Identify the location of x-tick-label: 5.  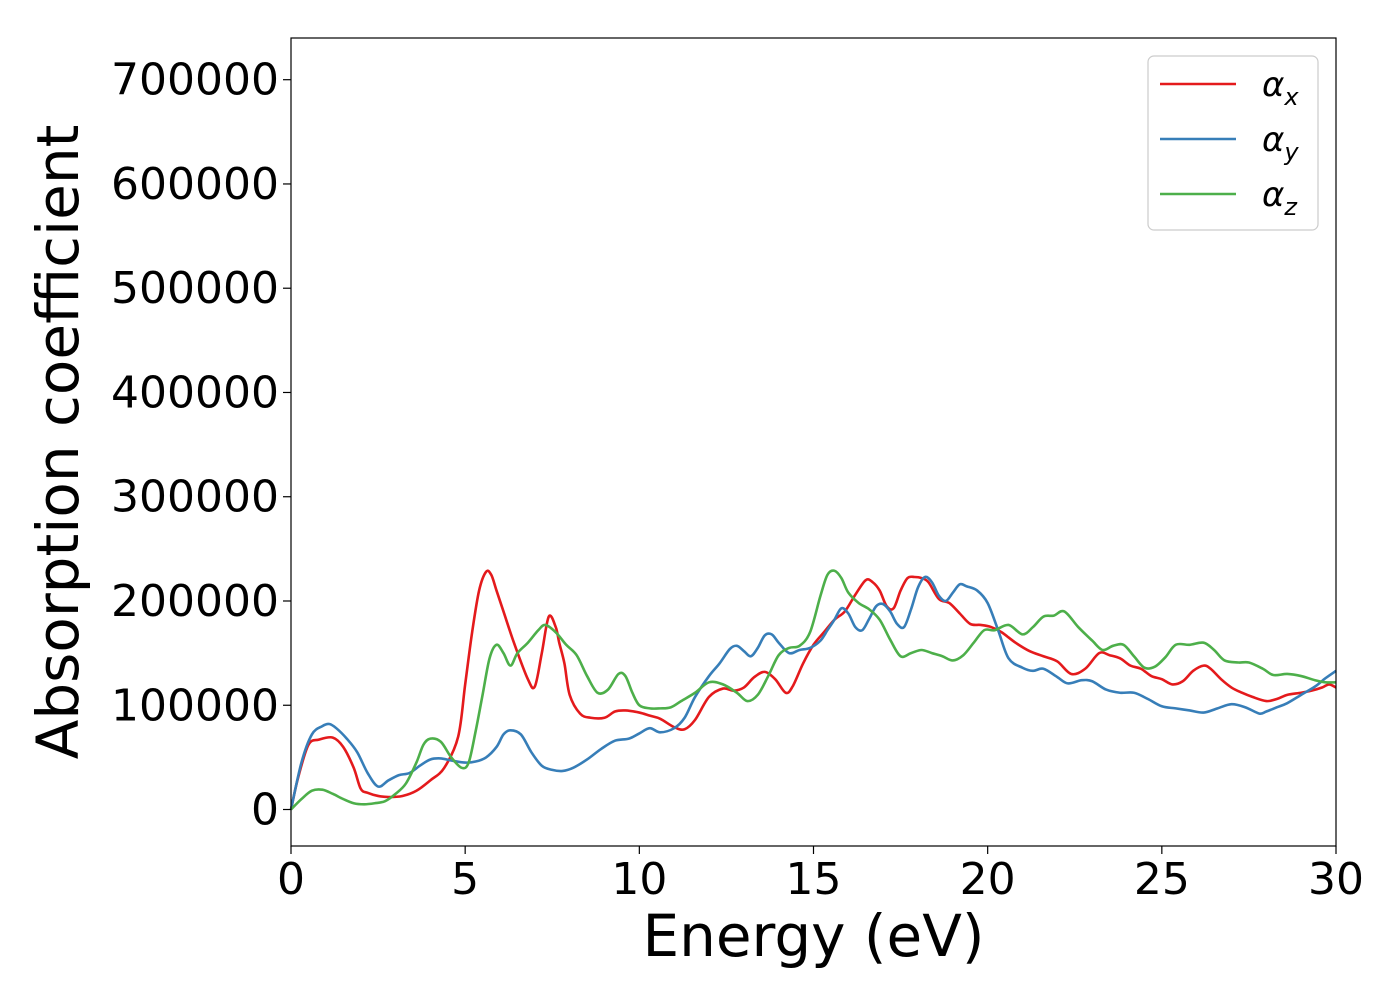
(465, 879).